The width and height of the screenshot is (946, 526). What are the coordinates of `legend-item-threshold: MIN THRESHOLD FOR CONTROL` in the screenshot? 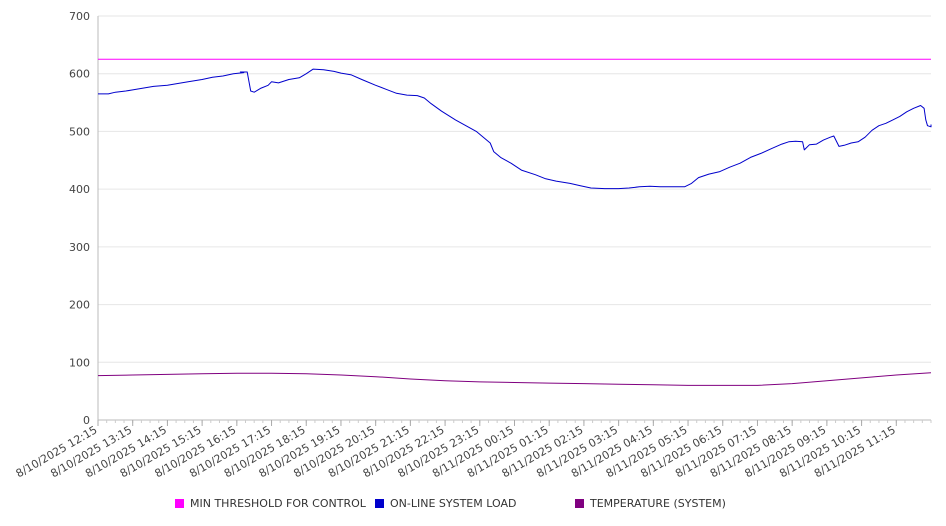 It's located at (270, 503).